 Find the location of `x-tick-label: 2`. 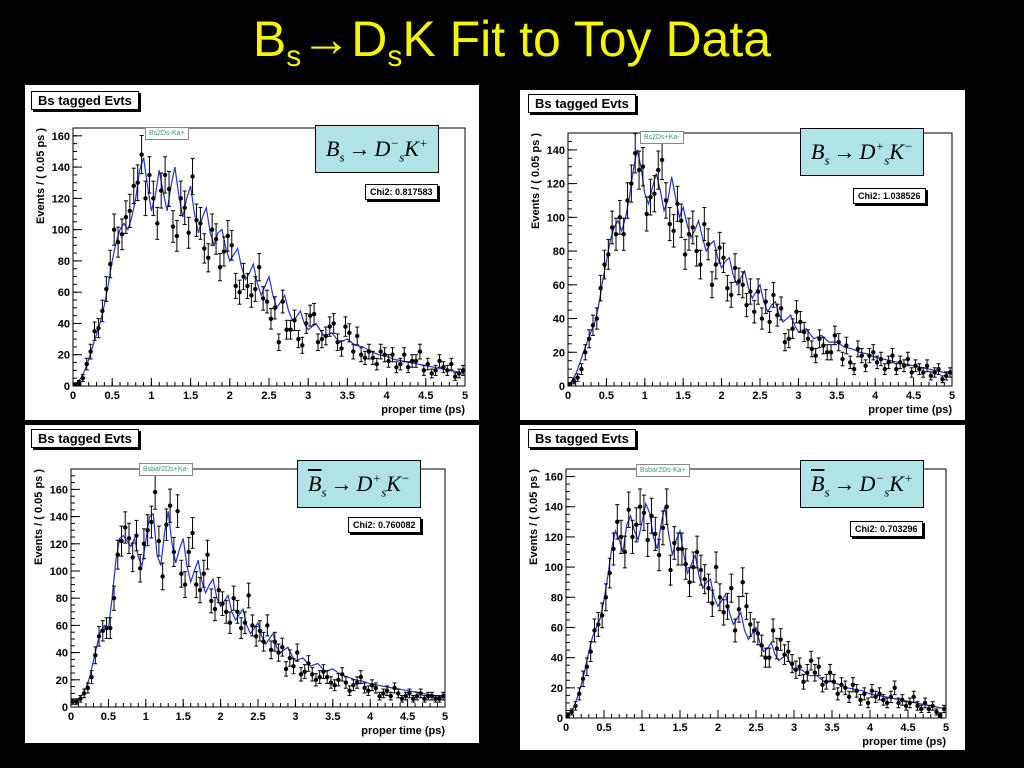

x-tick-label: 2 is located at coordinates (722, 396).